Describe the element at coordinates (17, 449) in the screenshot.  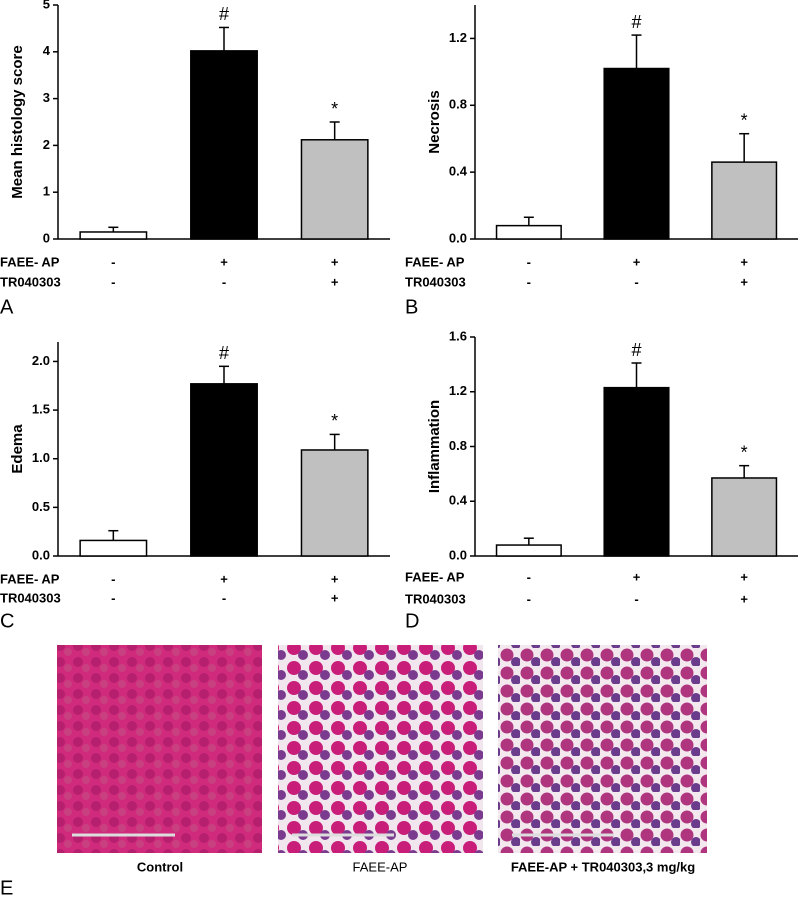
I see `y-axis-label: Edema` at that location.